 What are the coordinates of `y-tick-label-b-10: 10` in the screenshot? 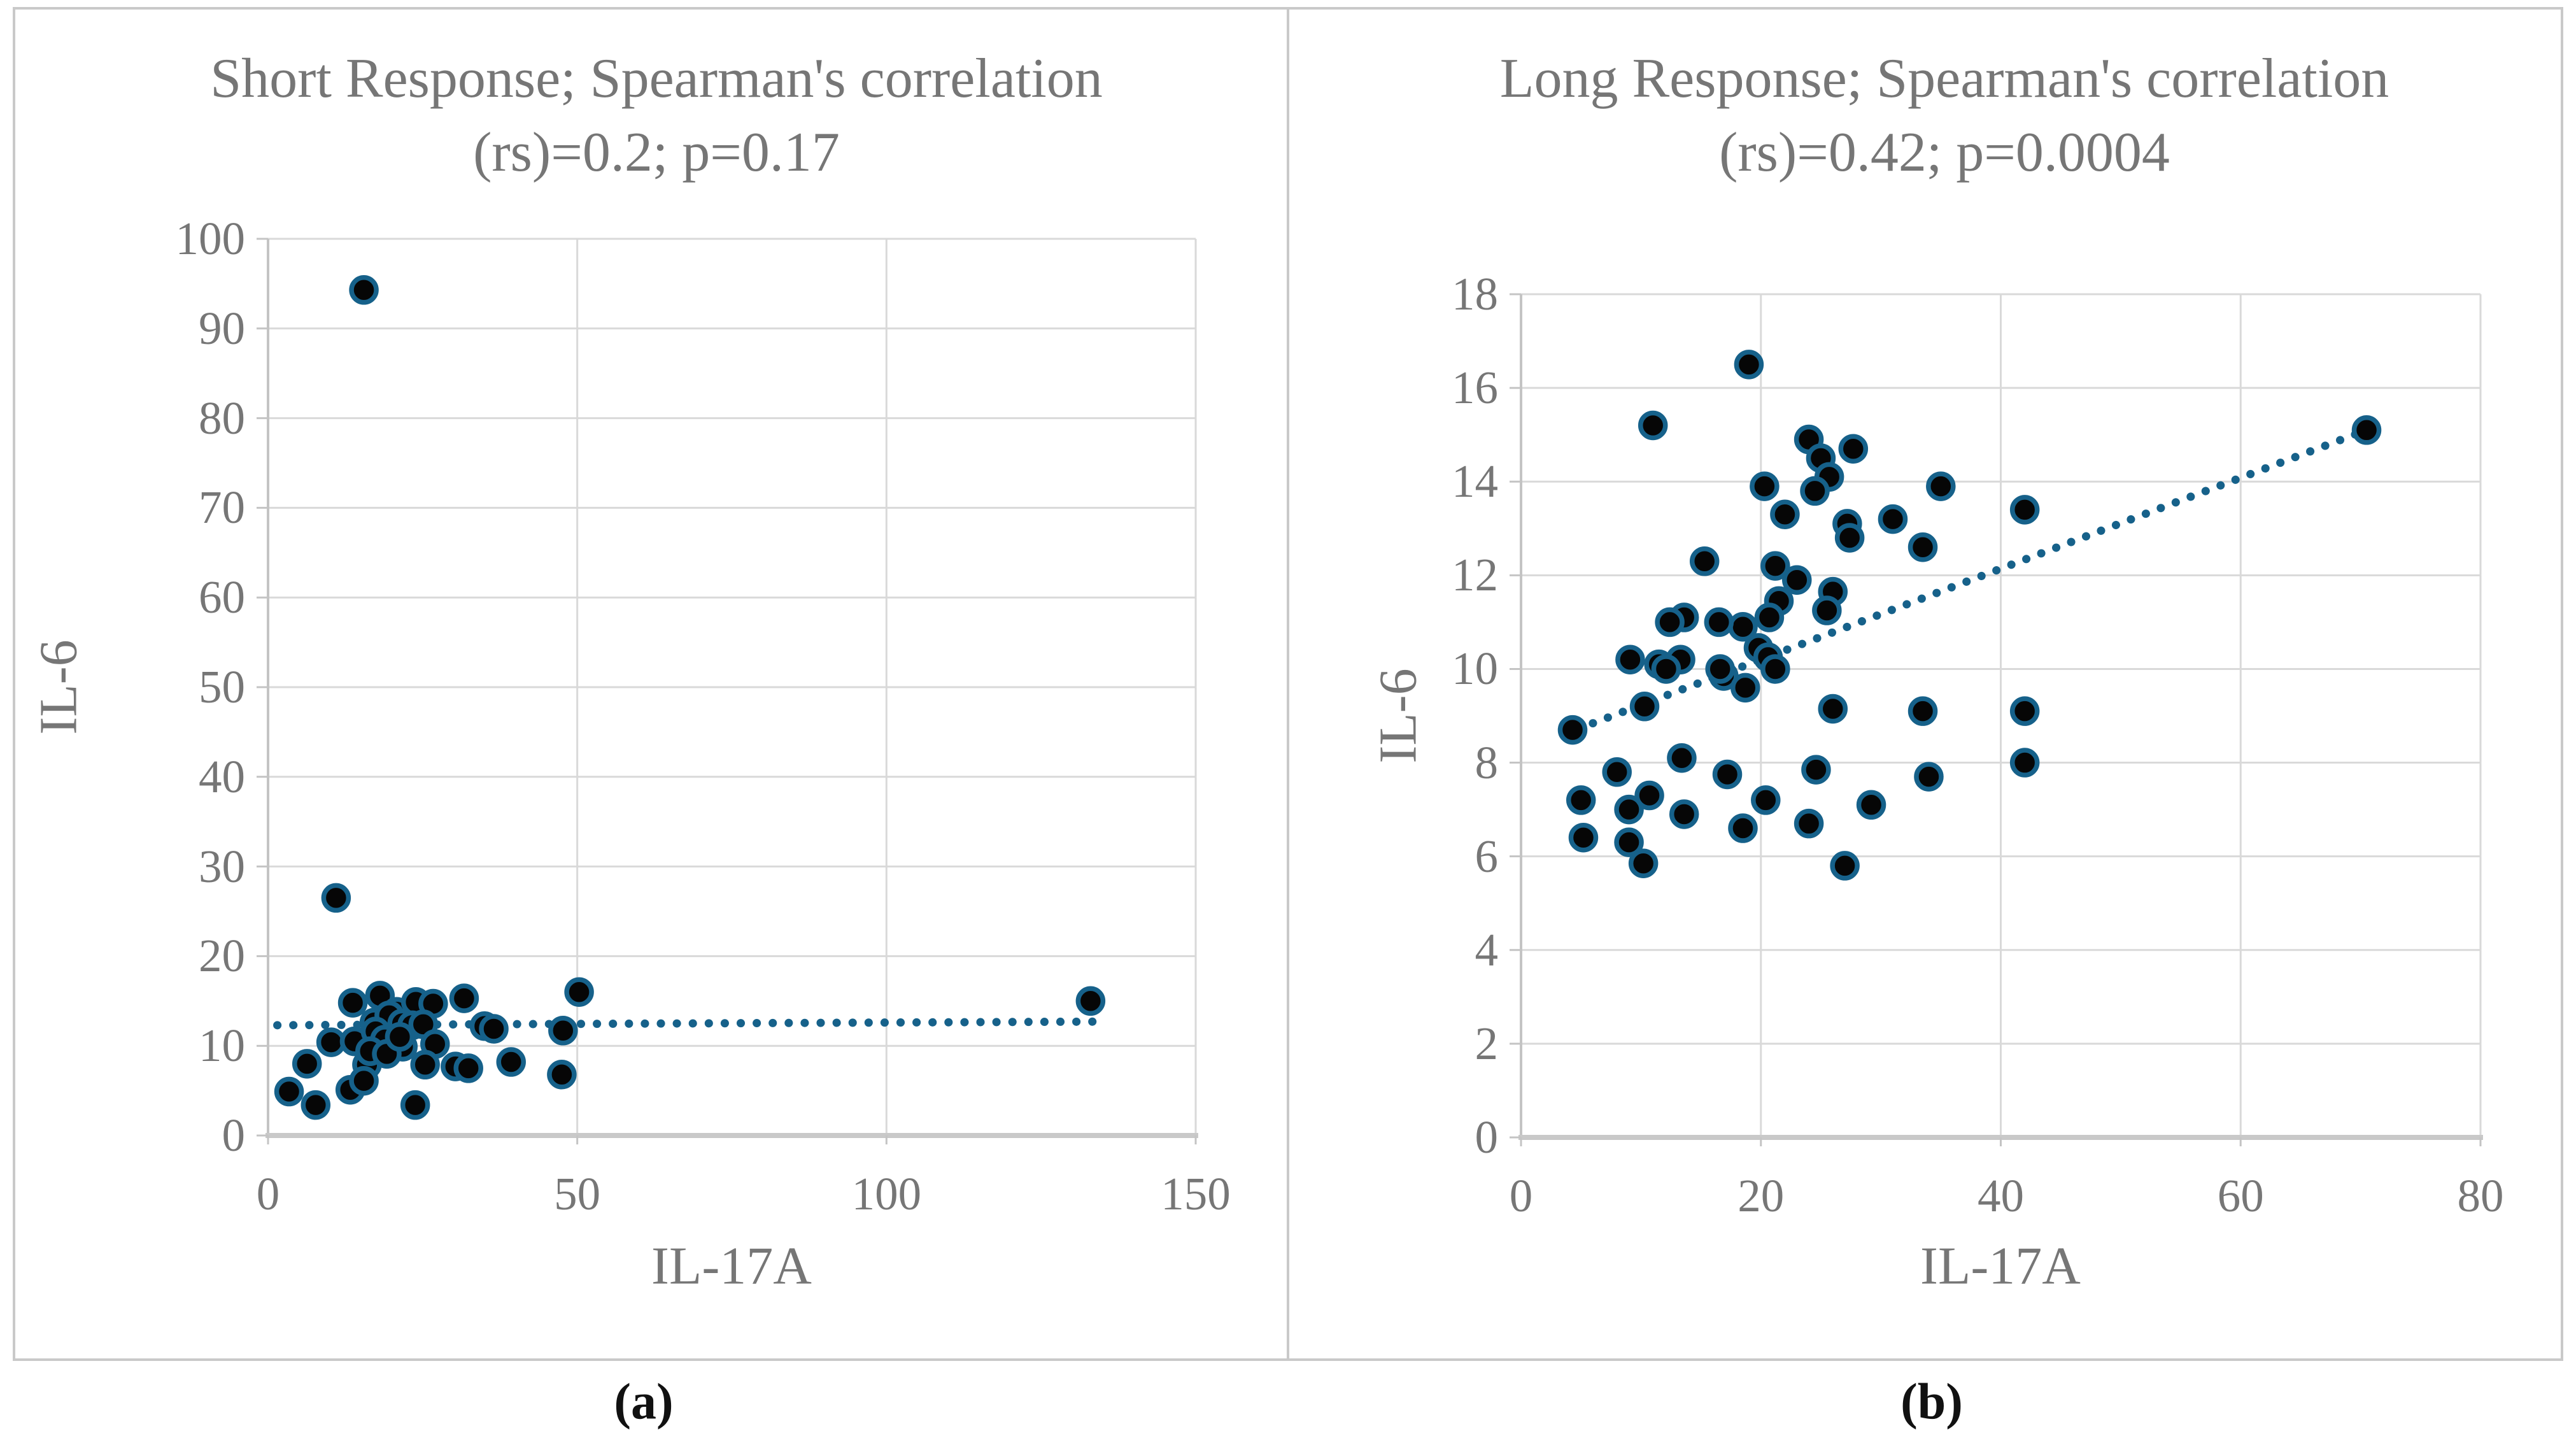 It's located at (1475, 669).